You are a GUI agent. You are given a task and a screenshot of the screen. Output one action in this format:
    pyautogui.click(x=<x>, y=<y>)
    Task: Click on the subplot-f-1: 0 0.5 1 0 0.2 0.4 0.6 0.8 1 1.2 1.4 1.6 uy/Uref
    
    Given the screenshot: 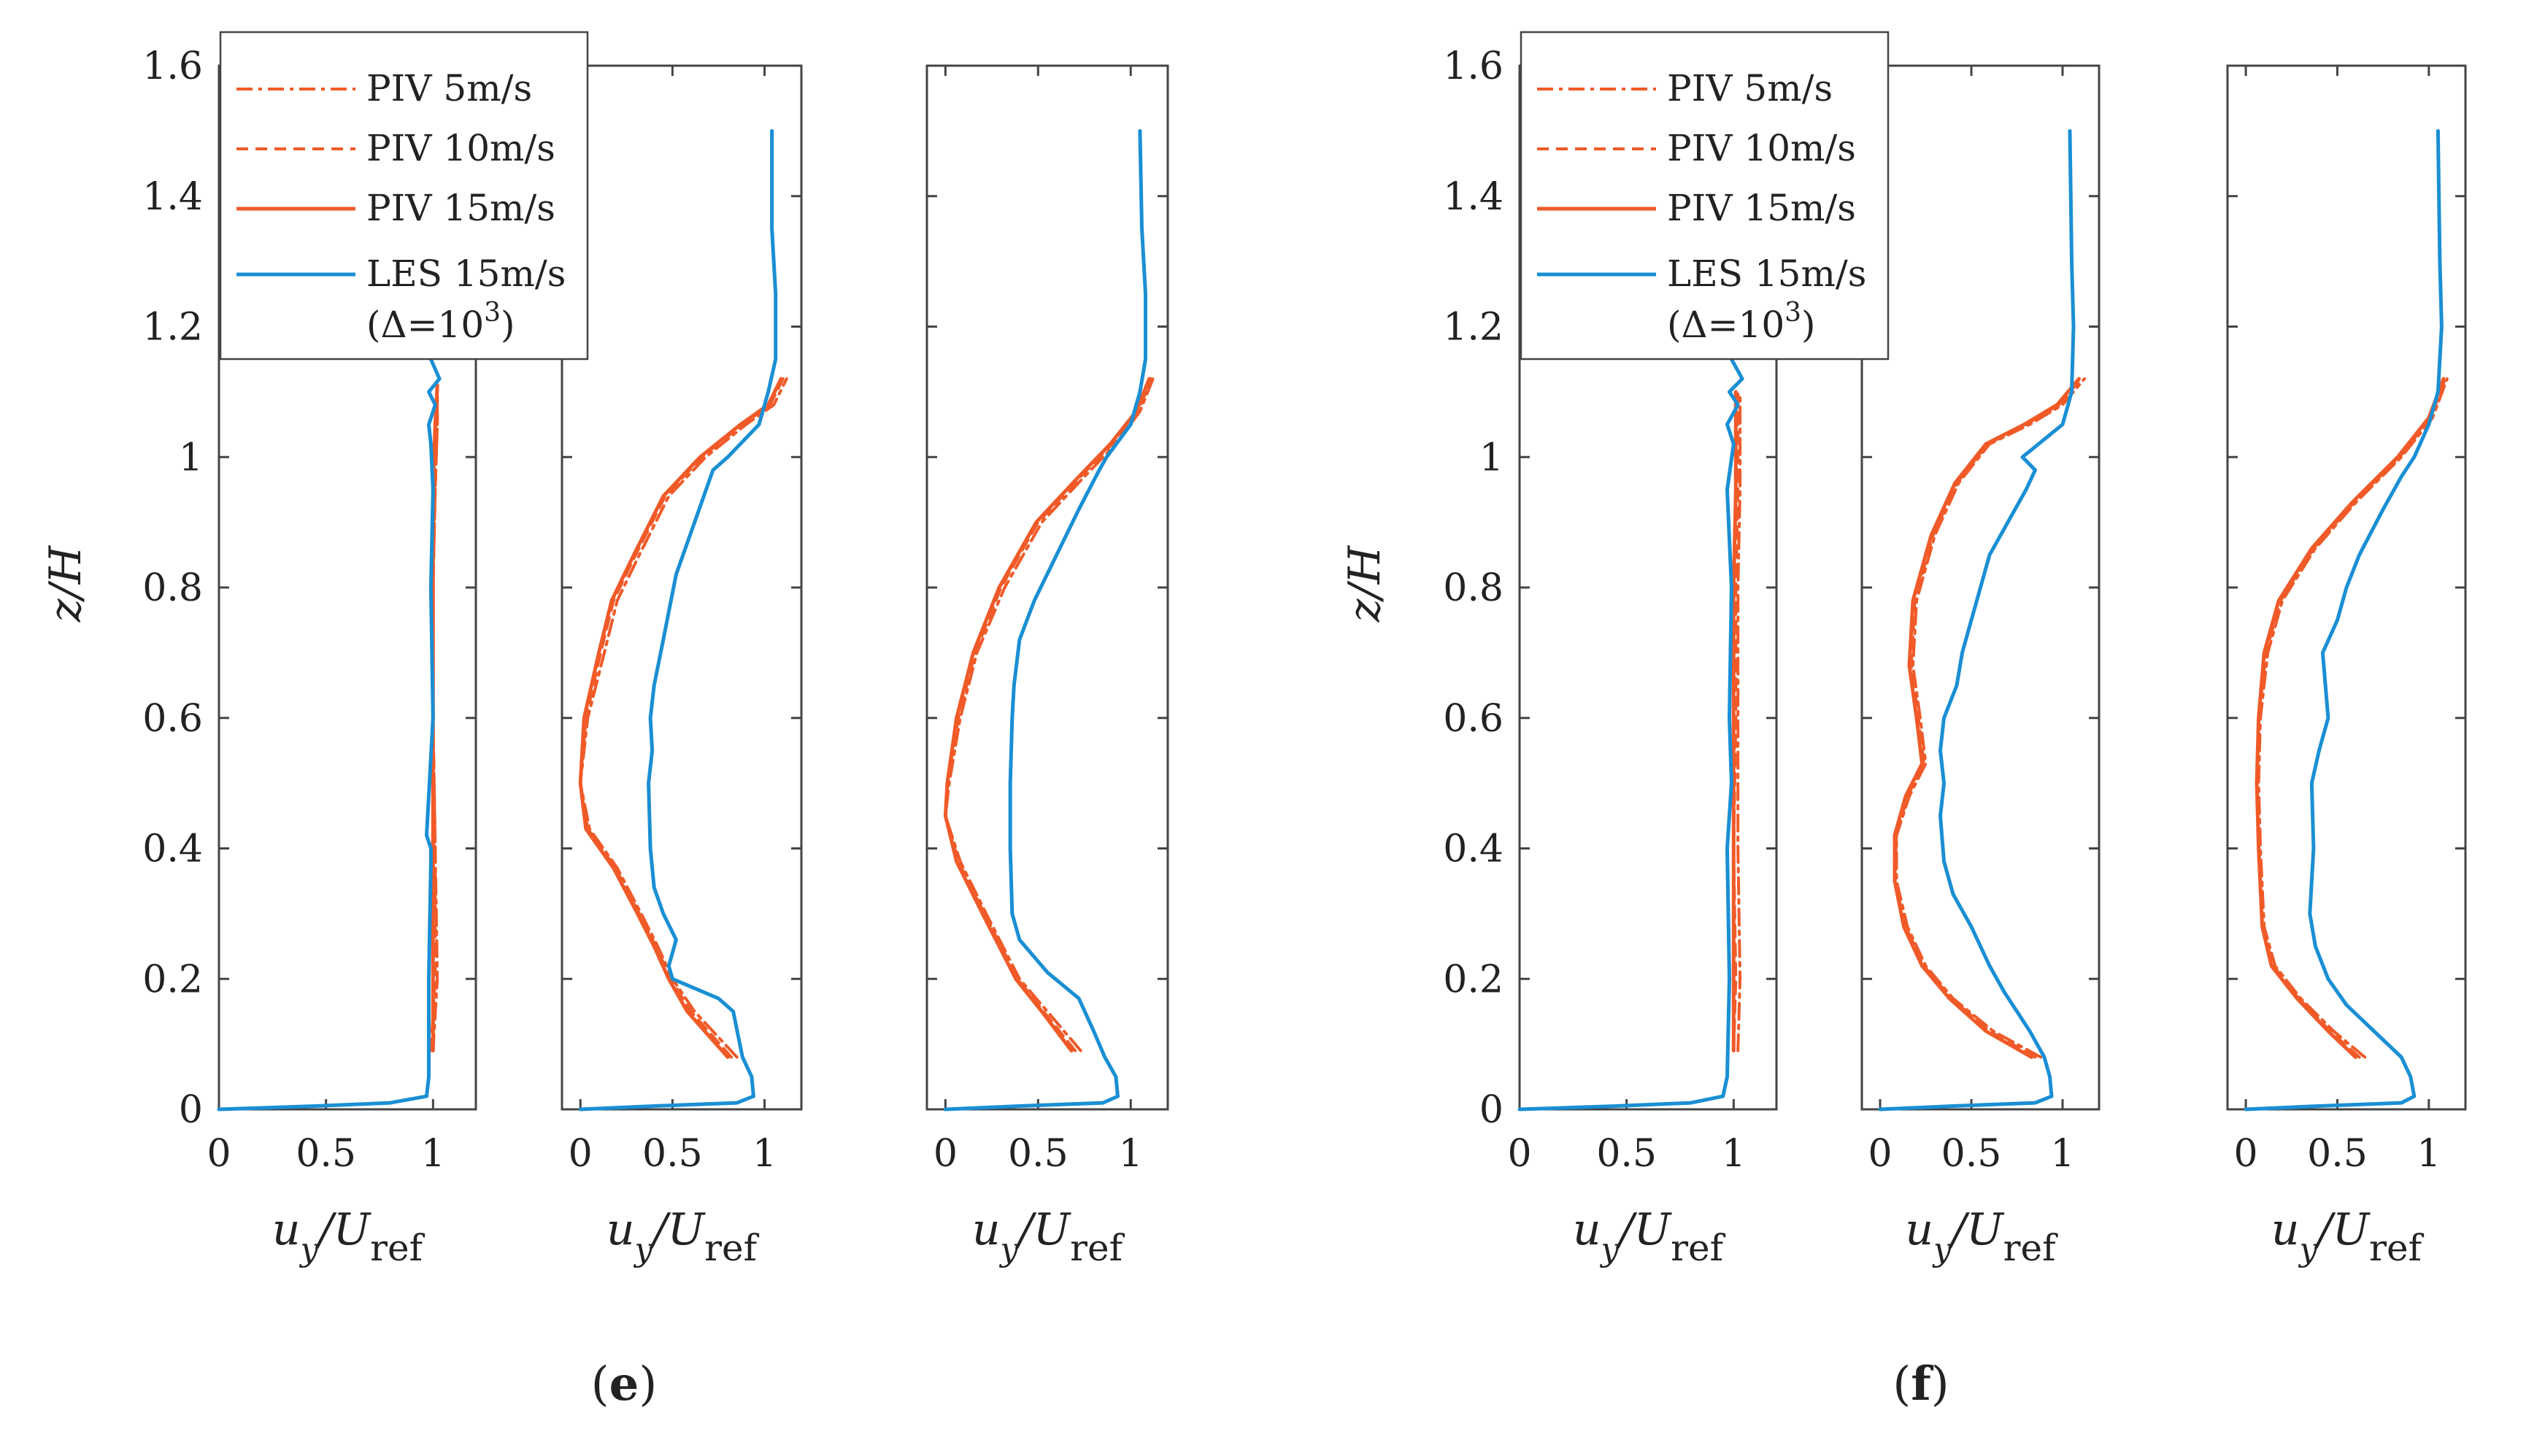 What is the action you would take?
    pyautogui.click(x=1610, y=657)
    